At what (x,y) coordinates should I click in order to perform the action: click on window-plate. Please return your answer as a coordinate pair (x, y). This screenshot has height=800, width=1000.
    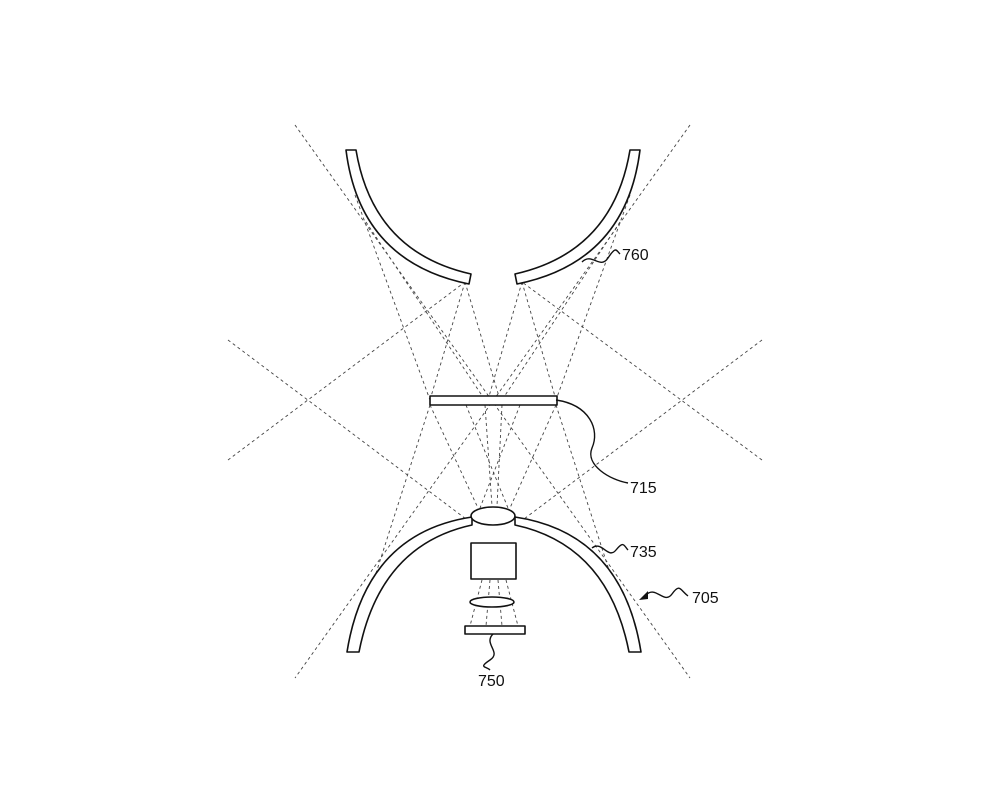
    Looking at the image, I should click on (493, 400).